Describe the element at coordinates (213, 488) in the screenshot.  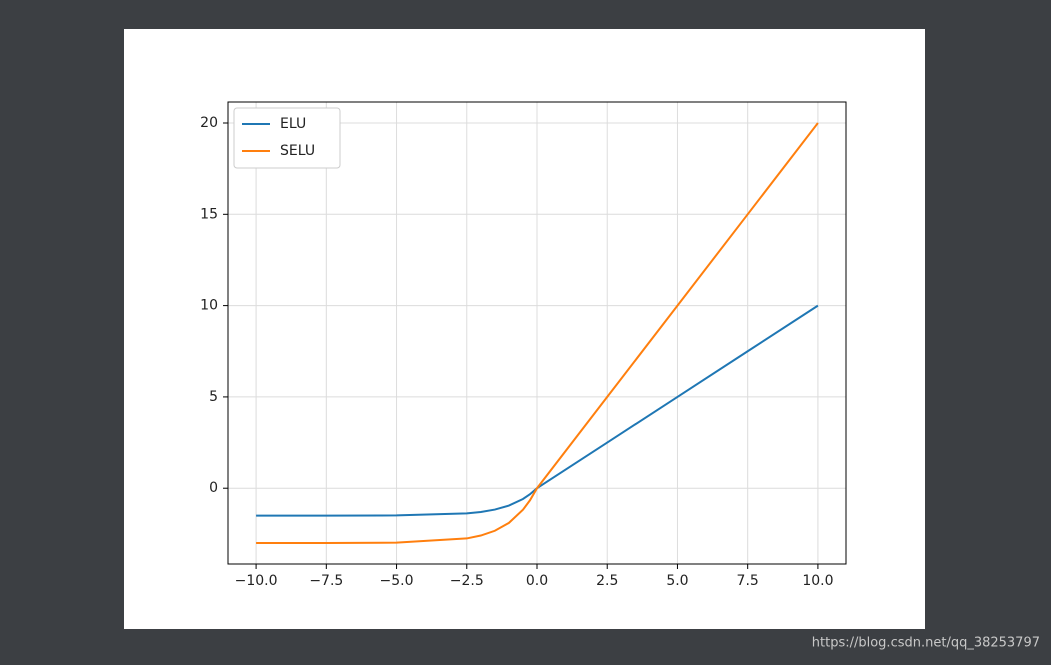
I see `y-tick-label: 0` at that location.